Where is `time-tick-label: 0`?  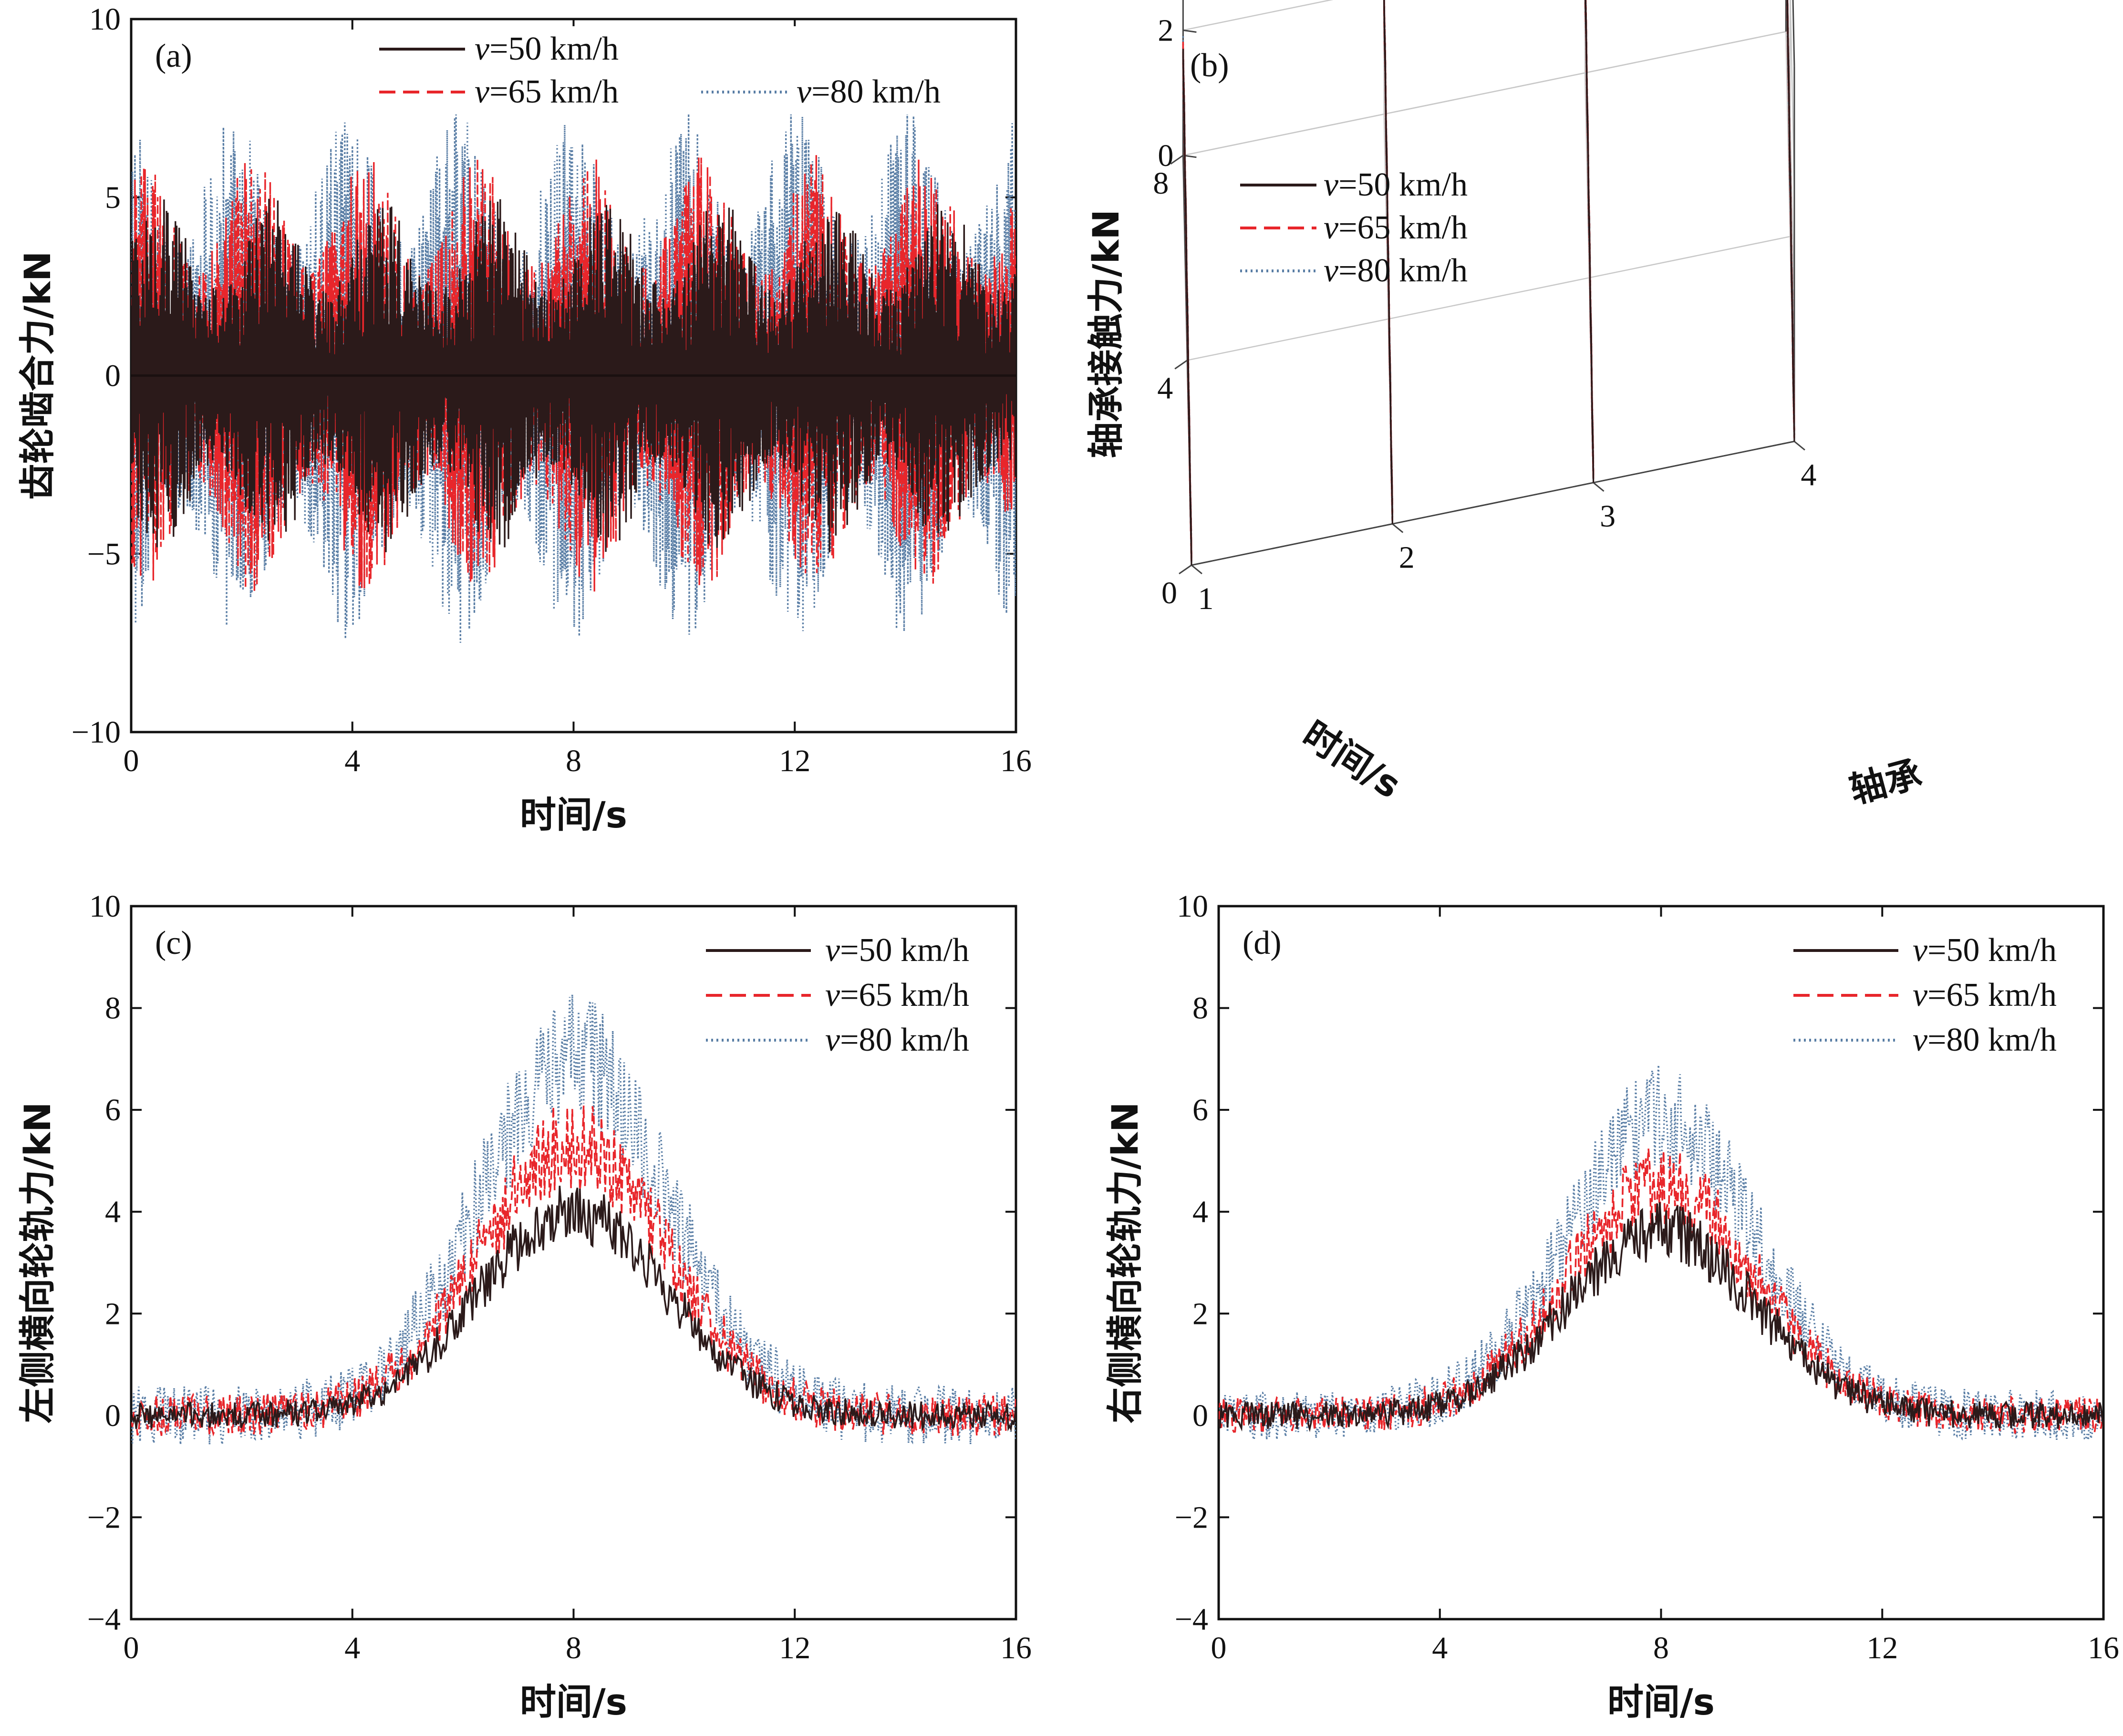
time-tick-label: 0 is located at coordinates (1169, 593).